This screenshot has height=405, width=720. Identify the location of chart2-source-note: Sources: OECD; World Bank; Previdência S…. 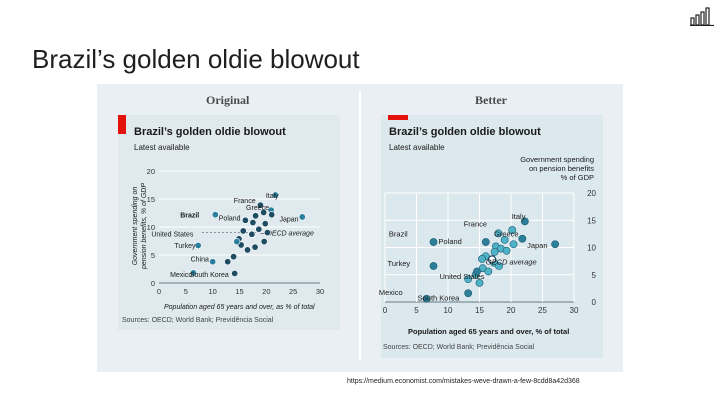
(459, 347).